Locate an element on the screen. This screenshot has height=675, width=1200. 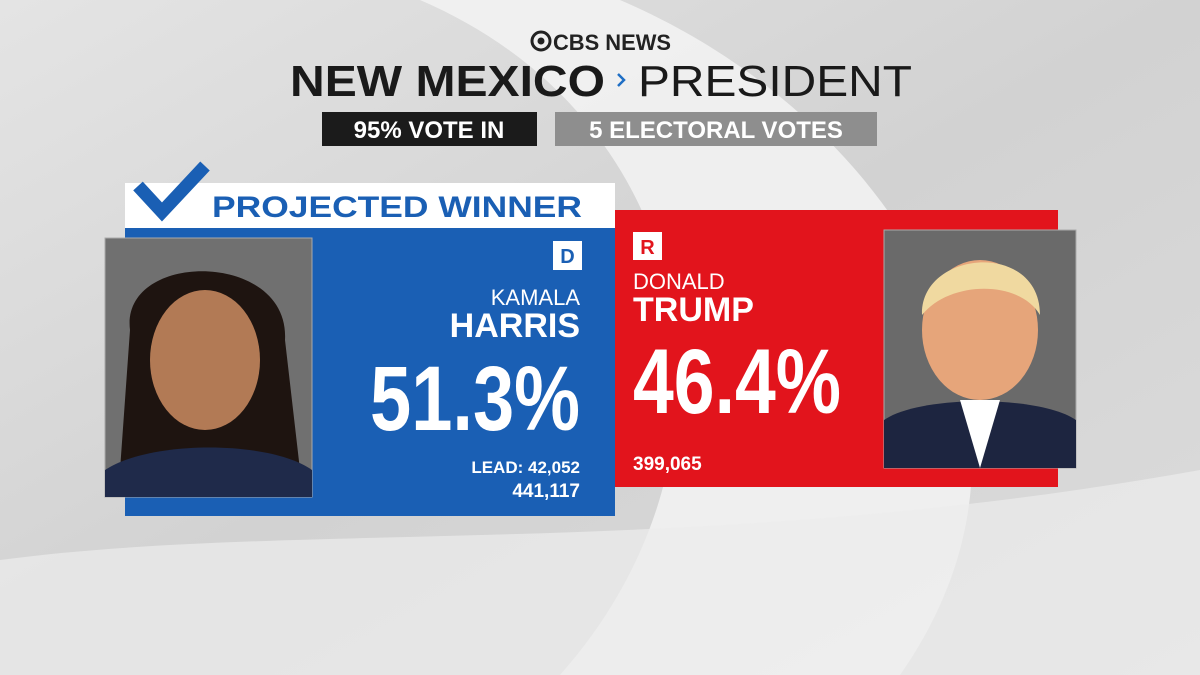
network: CBS NEWS is located at coordinates (612, 42).